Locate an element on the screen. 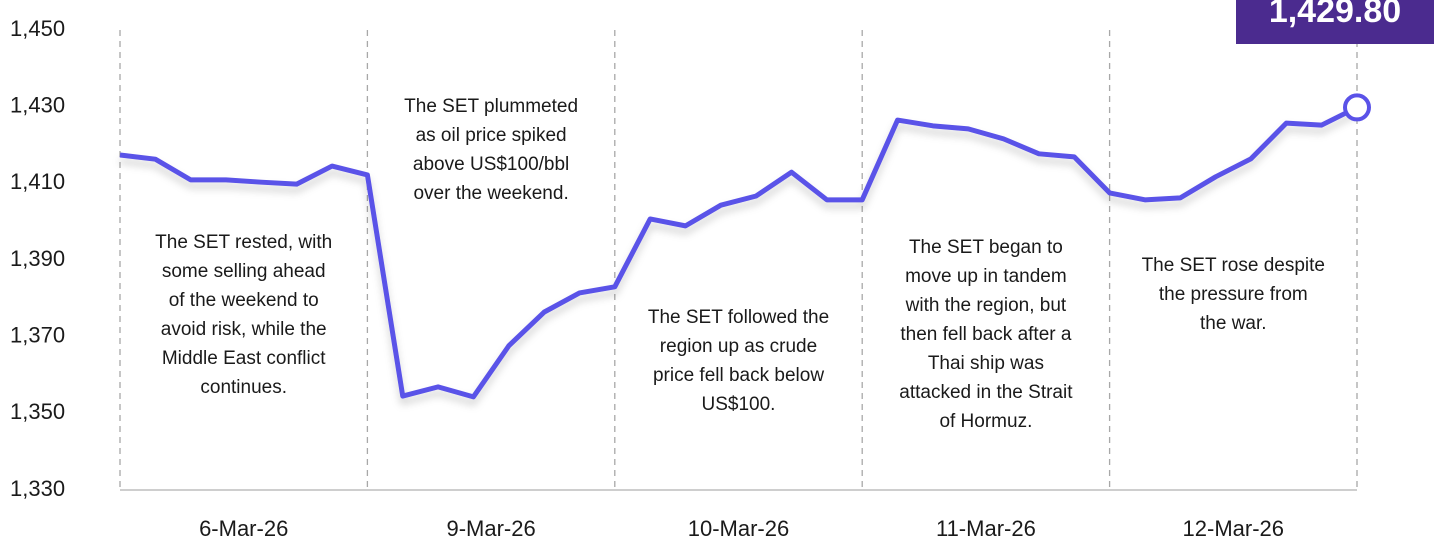 Image resolution: width=1434 pixels, height=542 pixels. annotation: the pressure from is located at coordinates (1233, 294).